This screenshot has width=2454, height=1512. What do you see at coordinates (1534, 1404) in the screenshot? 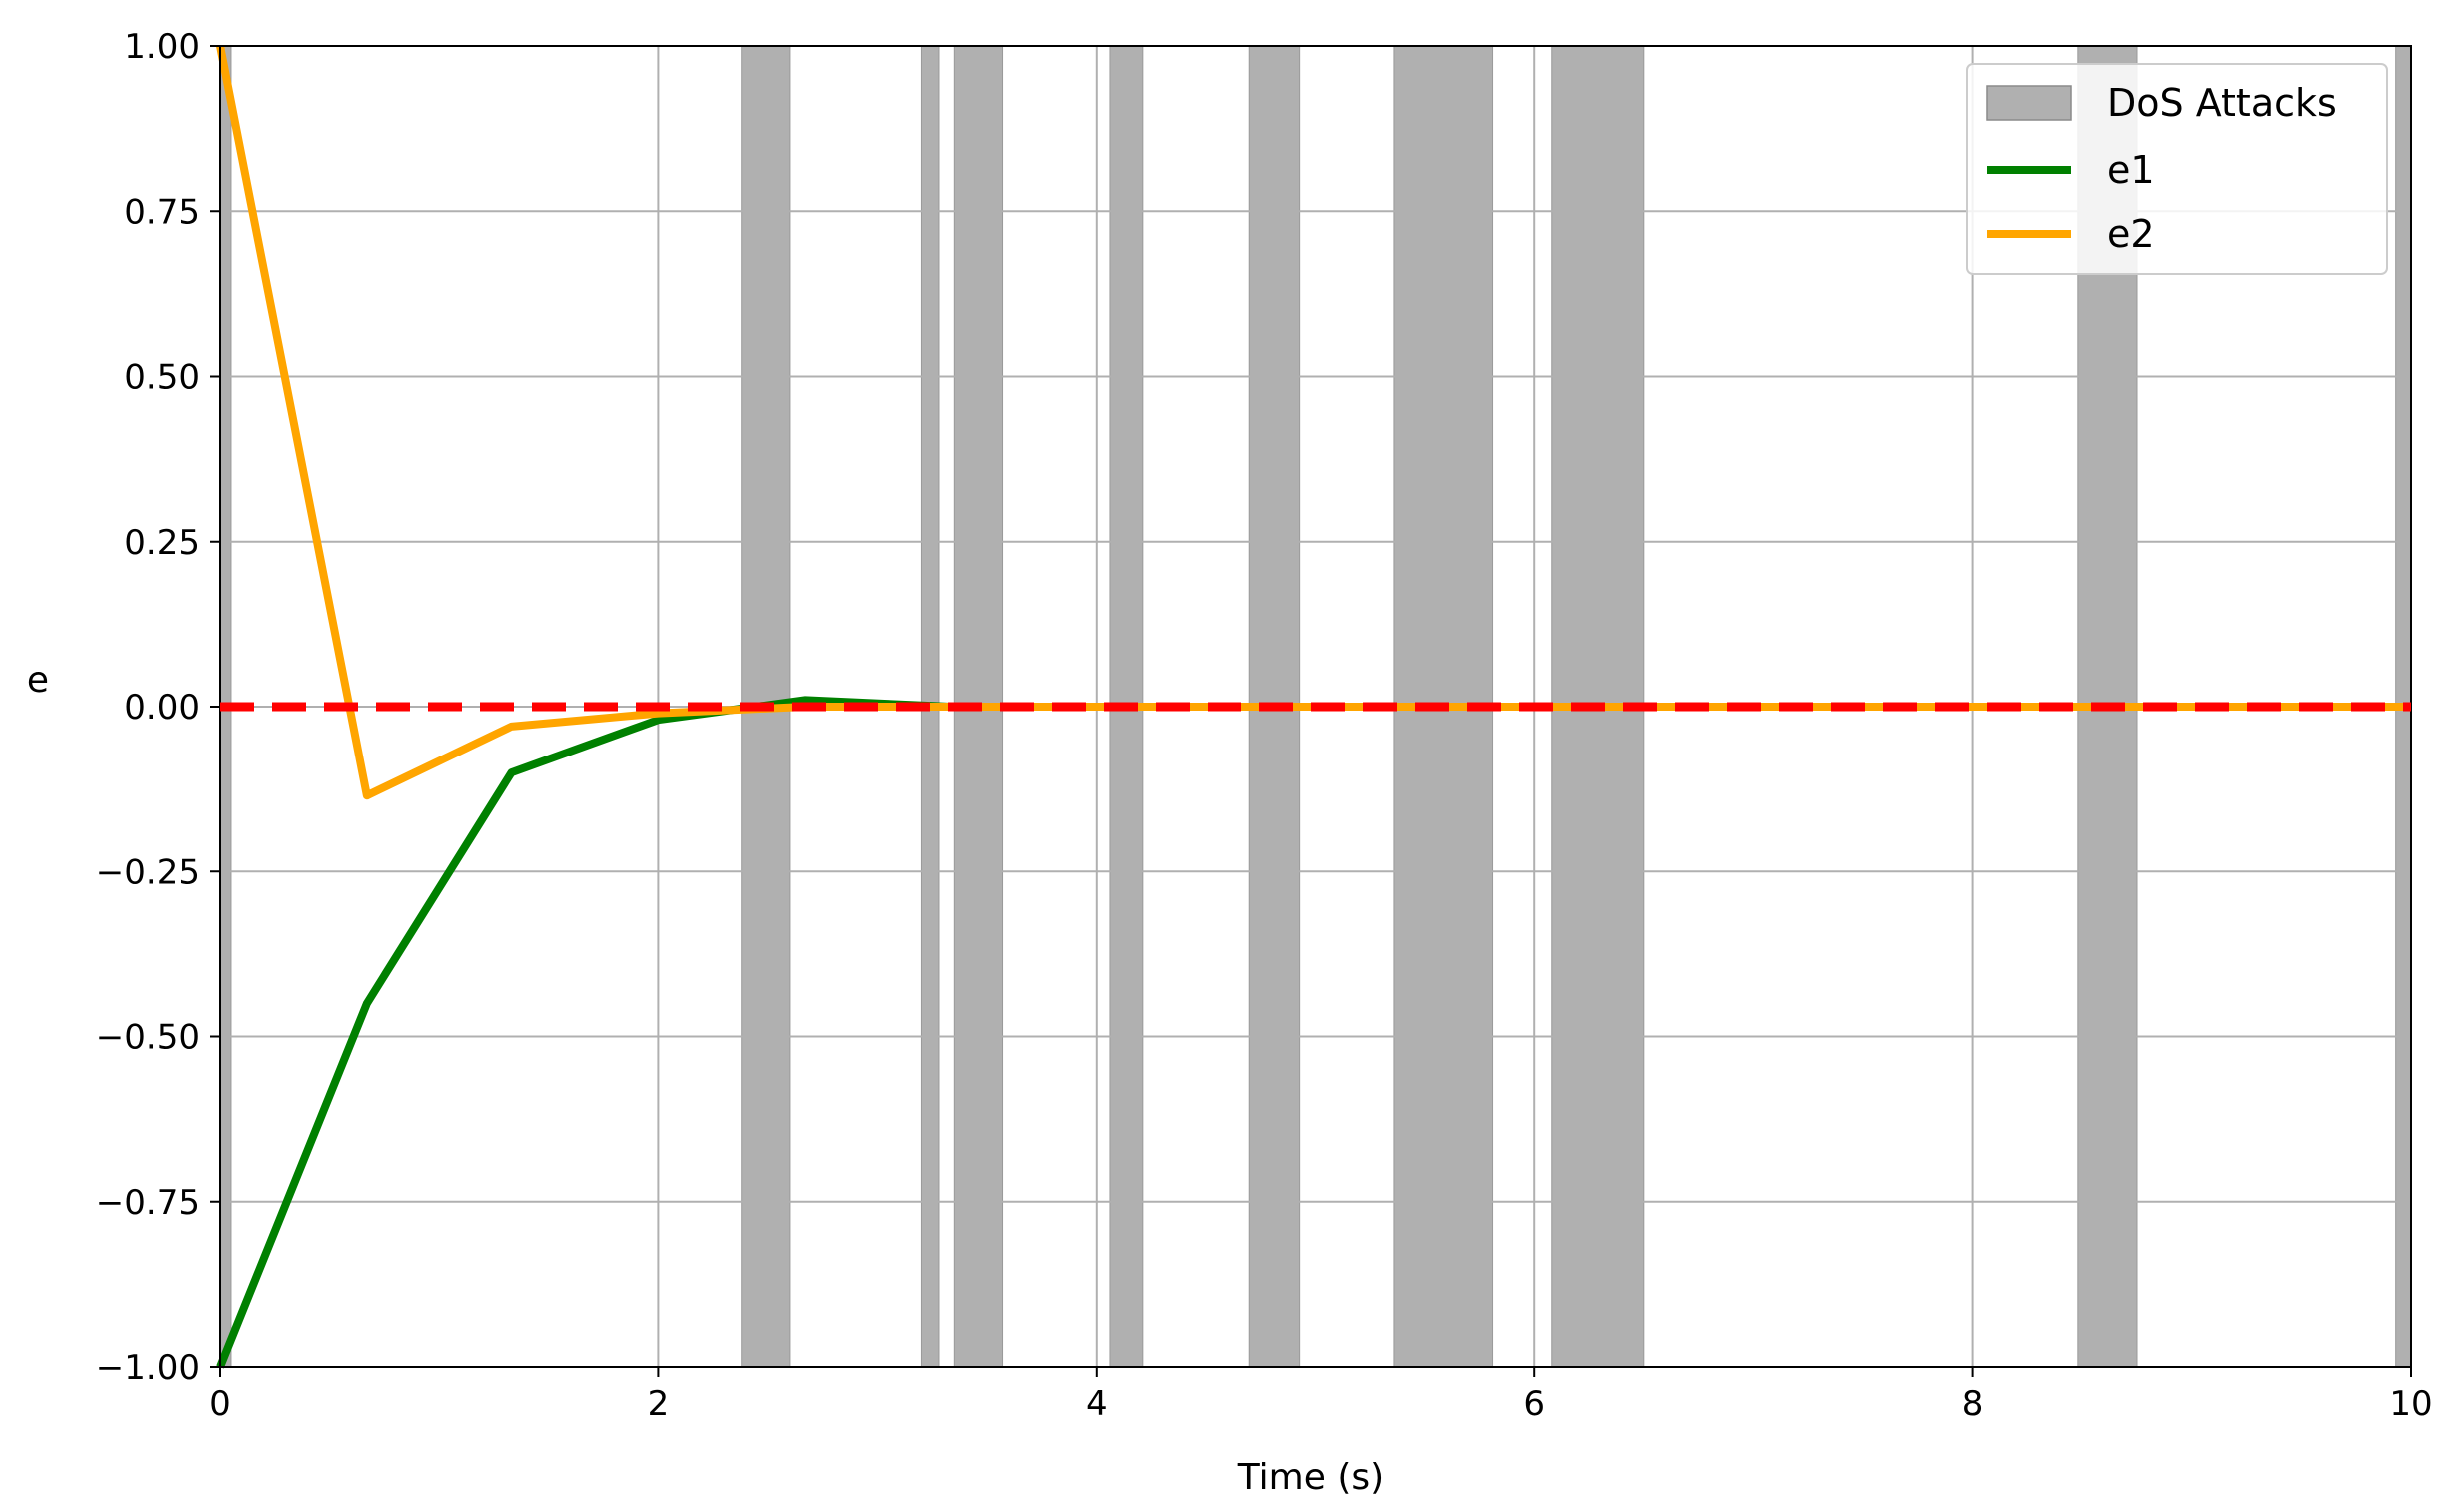
I see `x-tick-label-3: 6` at bounding box center [1534, 1404].